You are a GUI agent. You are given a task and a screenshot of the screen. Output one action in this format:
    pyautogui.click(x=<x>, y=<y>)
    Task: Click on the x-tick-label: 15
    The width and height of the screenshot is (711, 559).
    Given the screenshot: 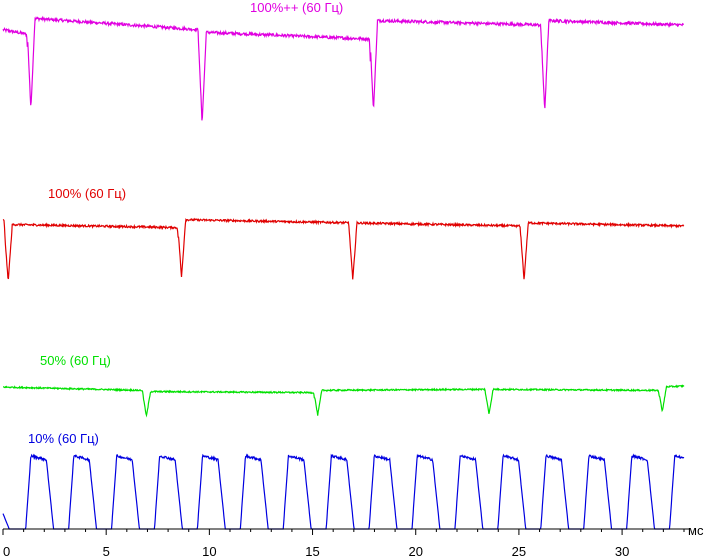 What is the action you would take?
    pyautogui.click(x=312, y=551)
    